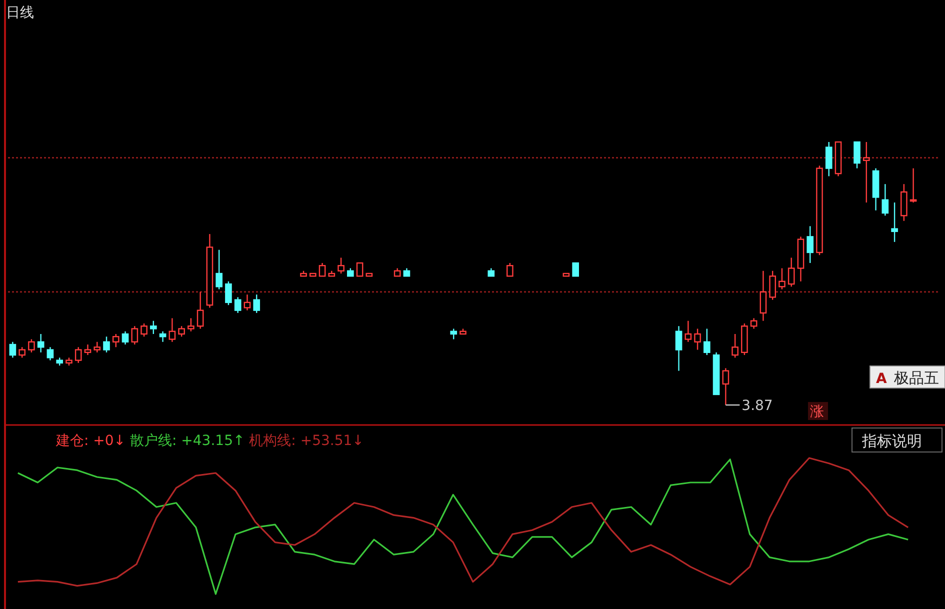 The image size is (945, 609). What do you see at coordinates (208, 441) in the screenshot?
I see `text: : +43.15↑` at bounding box center [208, 441].